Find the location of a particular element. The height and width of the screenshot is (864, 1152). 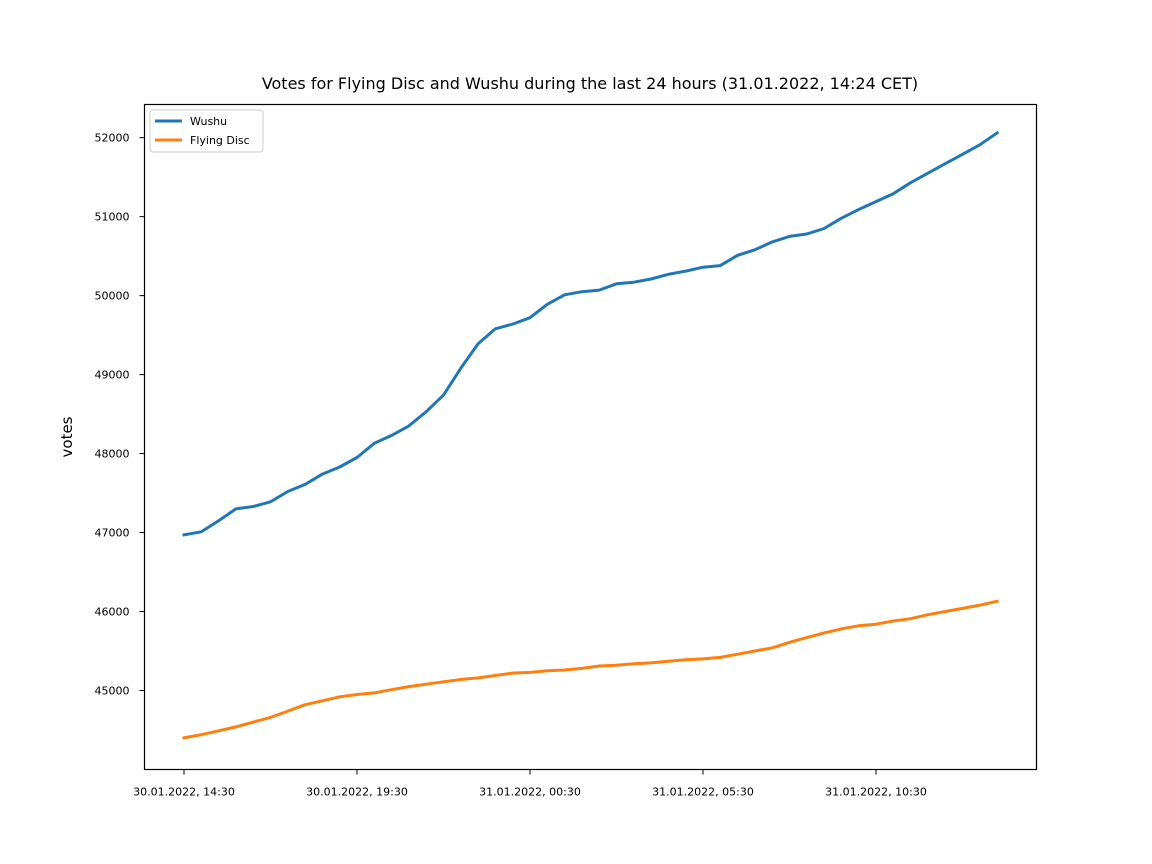

x-tick-label: 31.01.2022, 05:30 is located at coordinates (703, 792).